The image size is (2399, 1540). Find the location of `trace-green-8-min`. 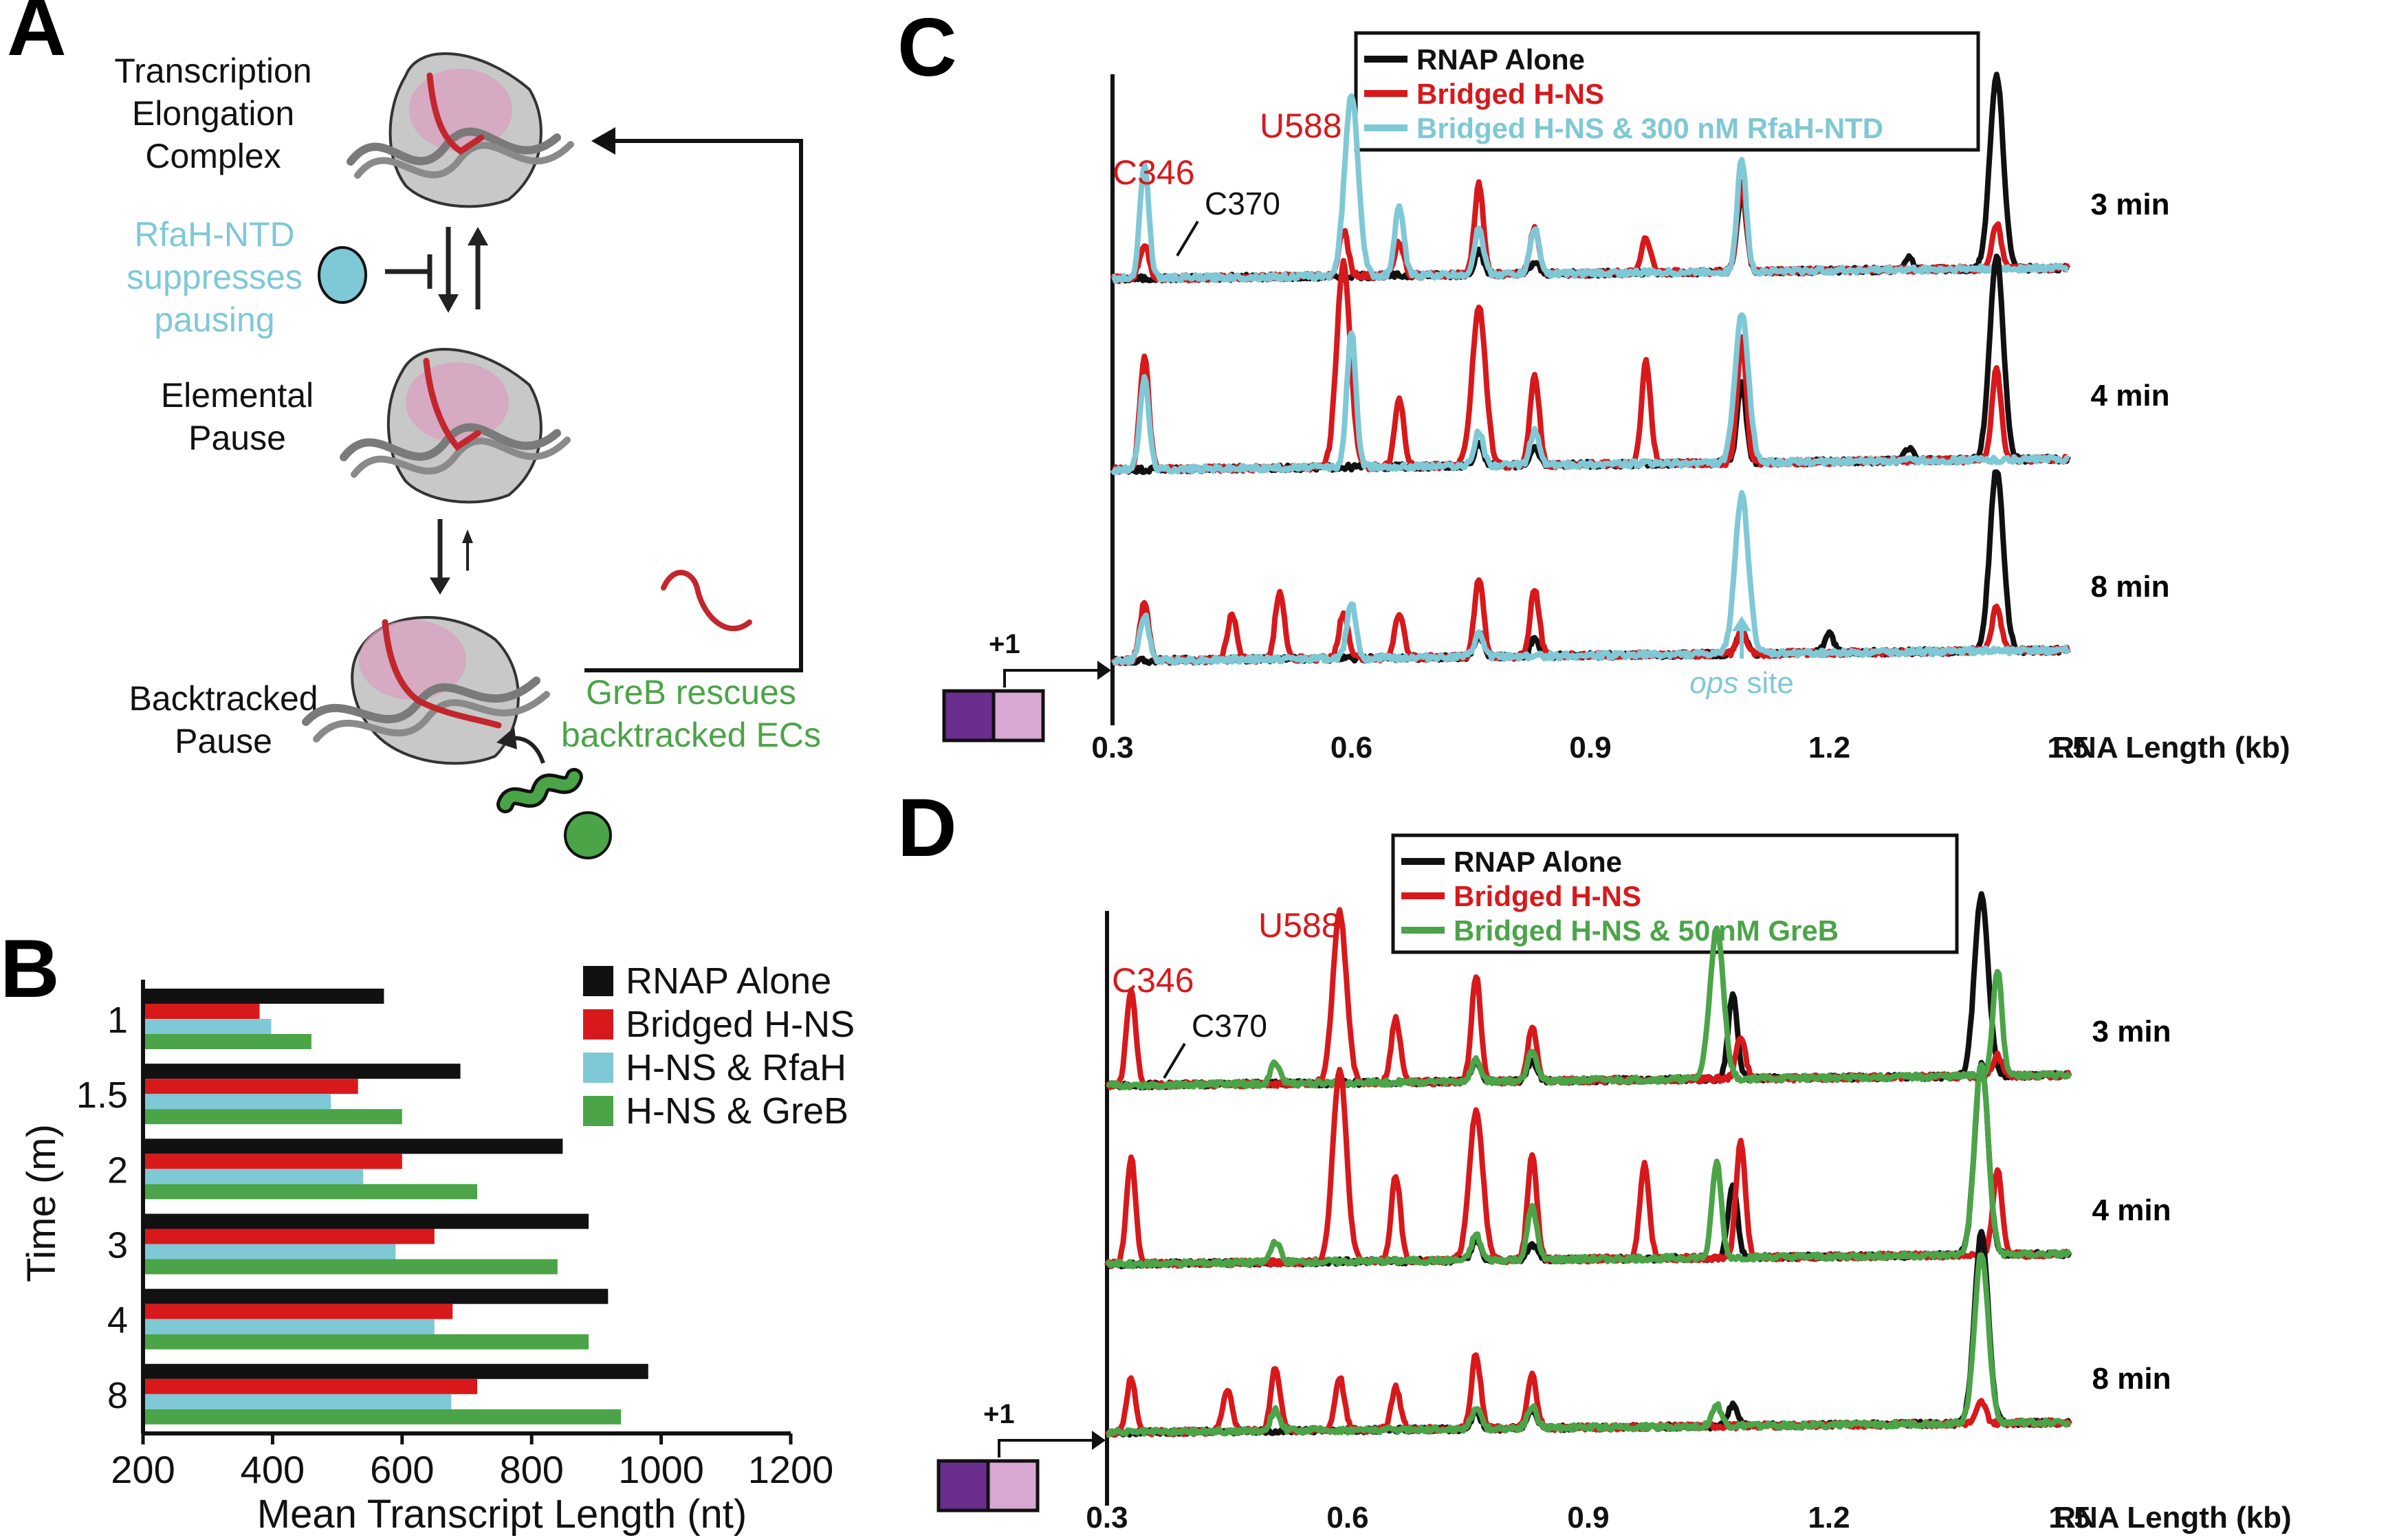

trace-green-8-min is located at coordinates (1589, 1345).